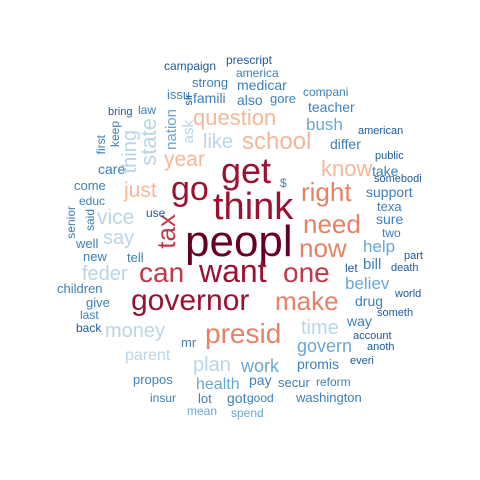 The height and width of the screenshot is (480, 480). Describe the element at coordinates (345, 144) in the screenshot. I see `word-differ: differ` at that location.